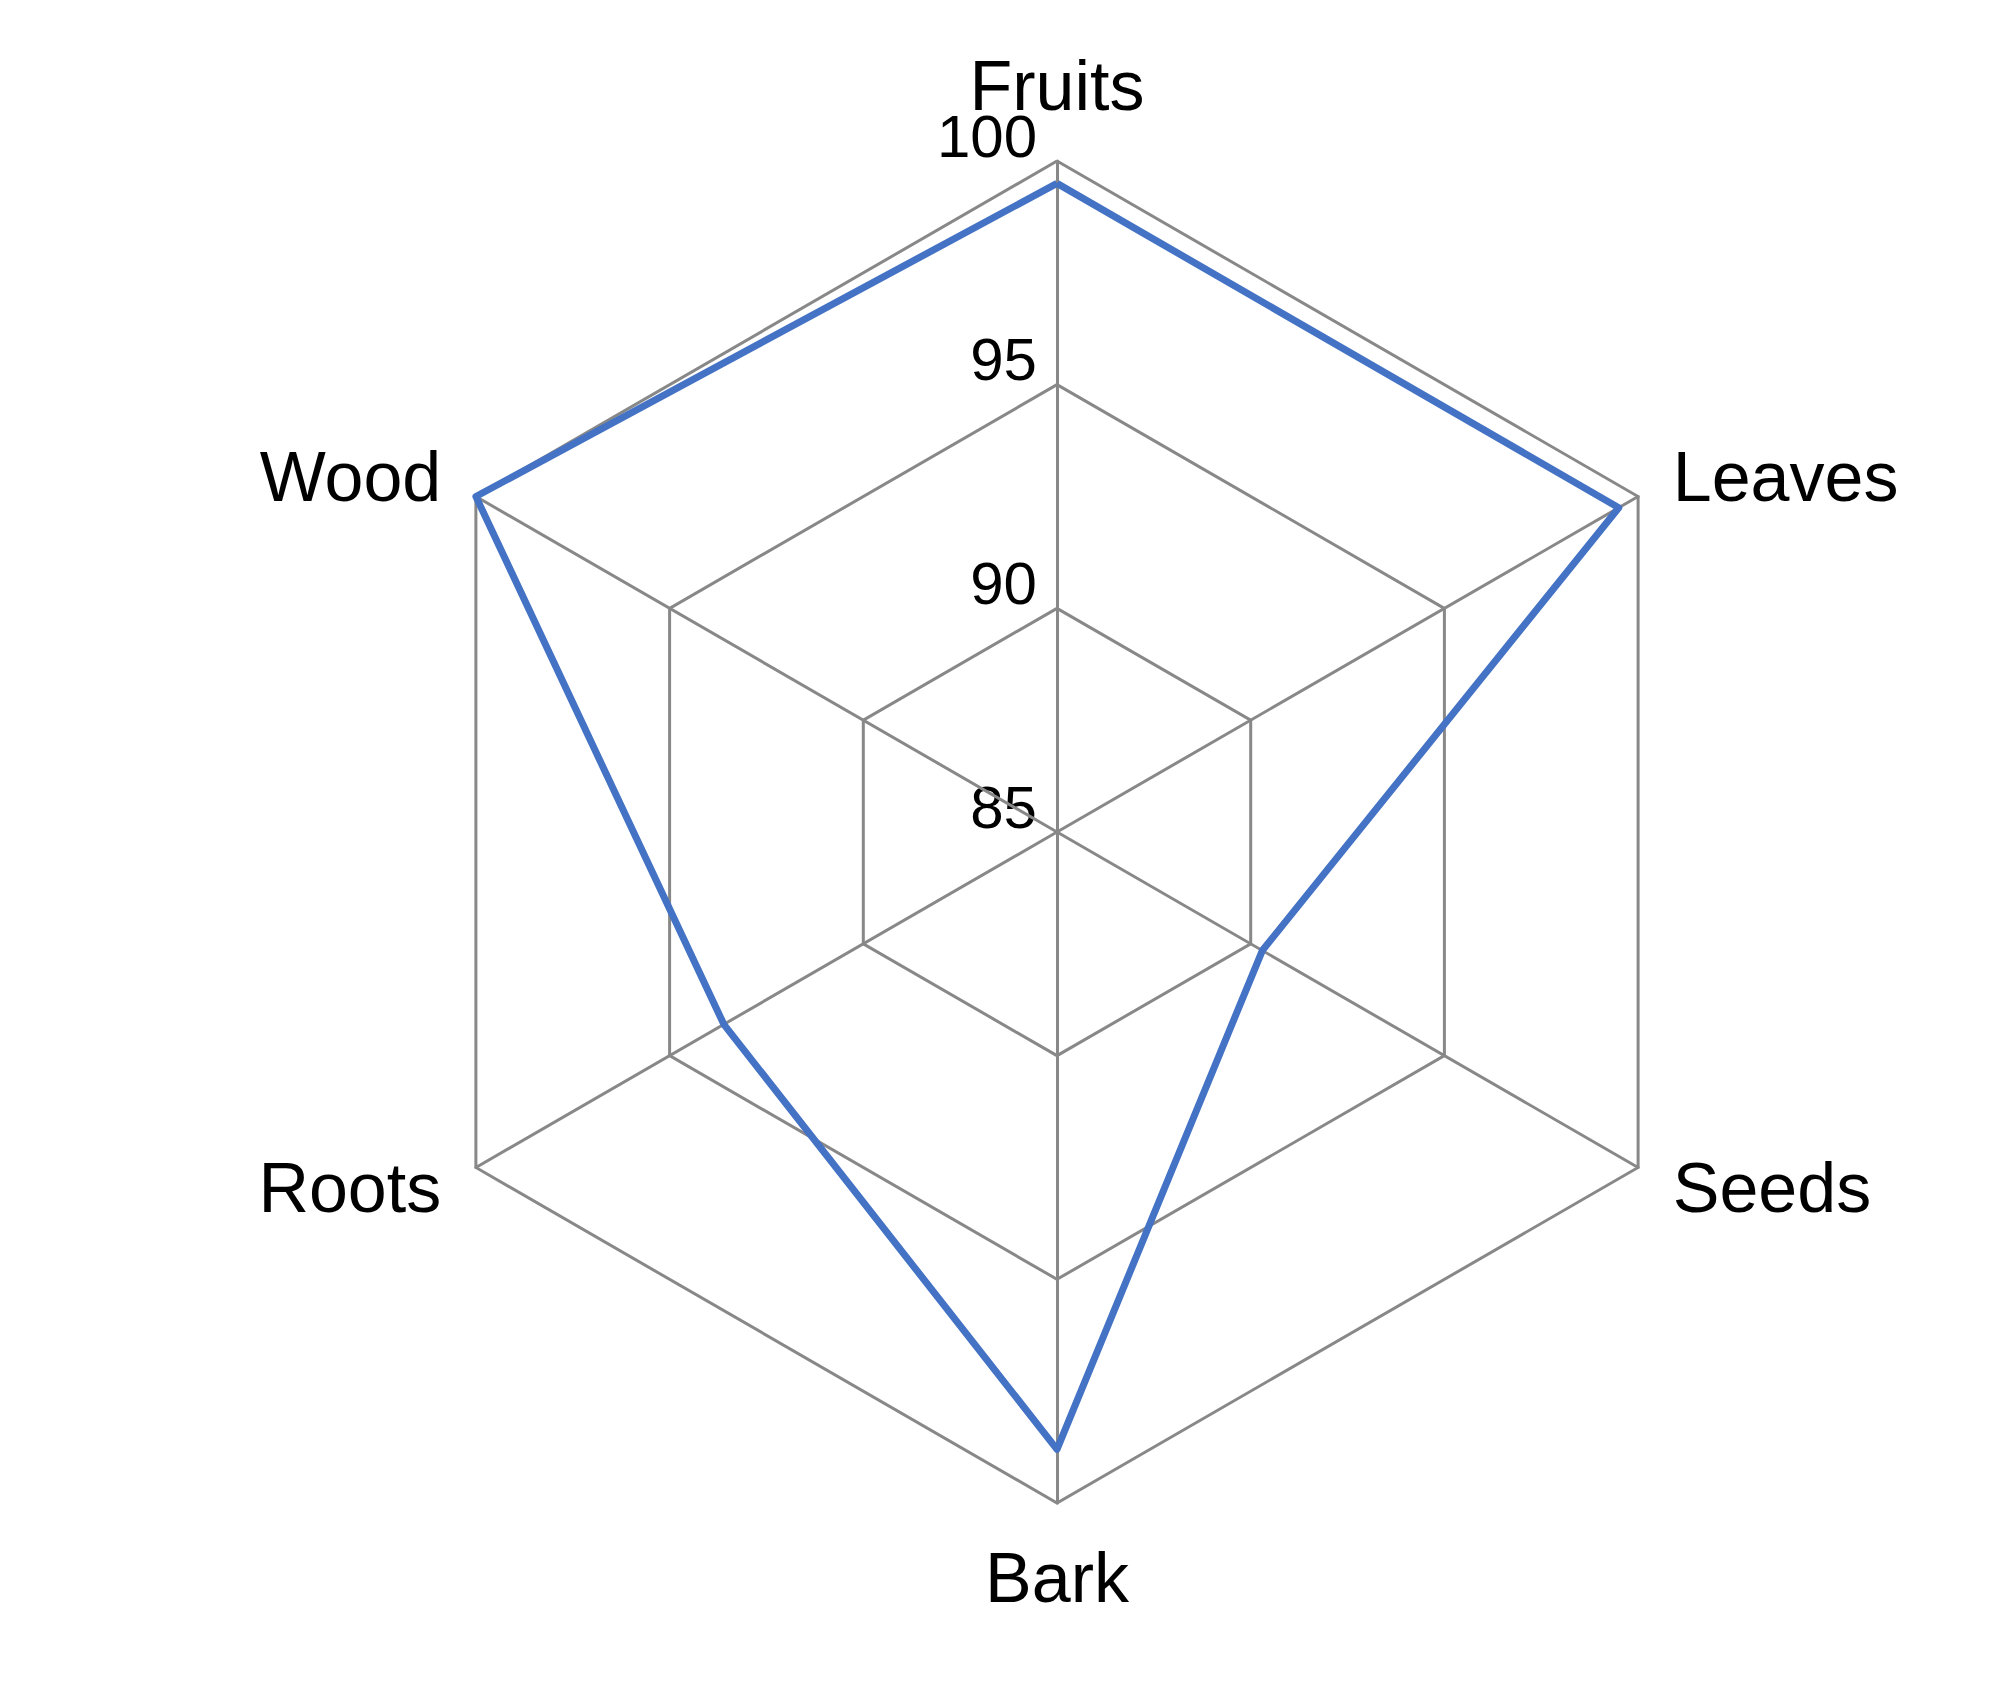 The width and height of the screenshot is (1998, 1703). I want to click on spoke-label: Leaves, so click(1785, 476).